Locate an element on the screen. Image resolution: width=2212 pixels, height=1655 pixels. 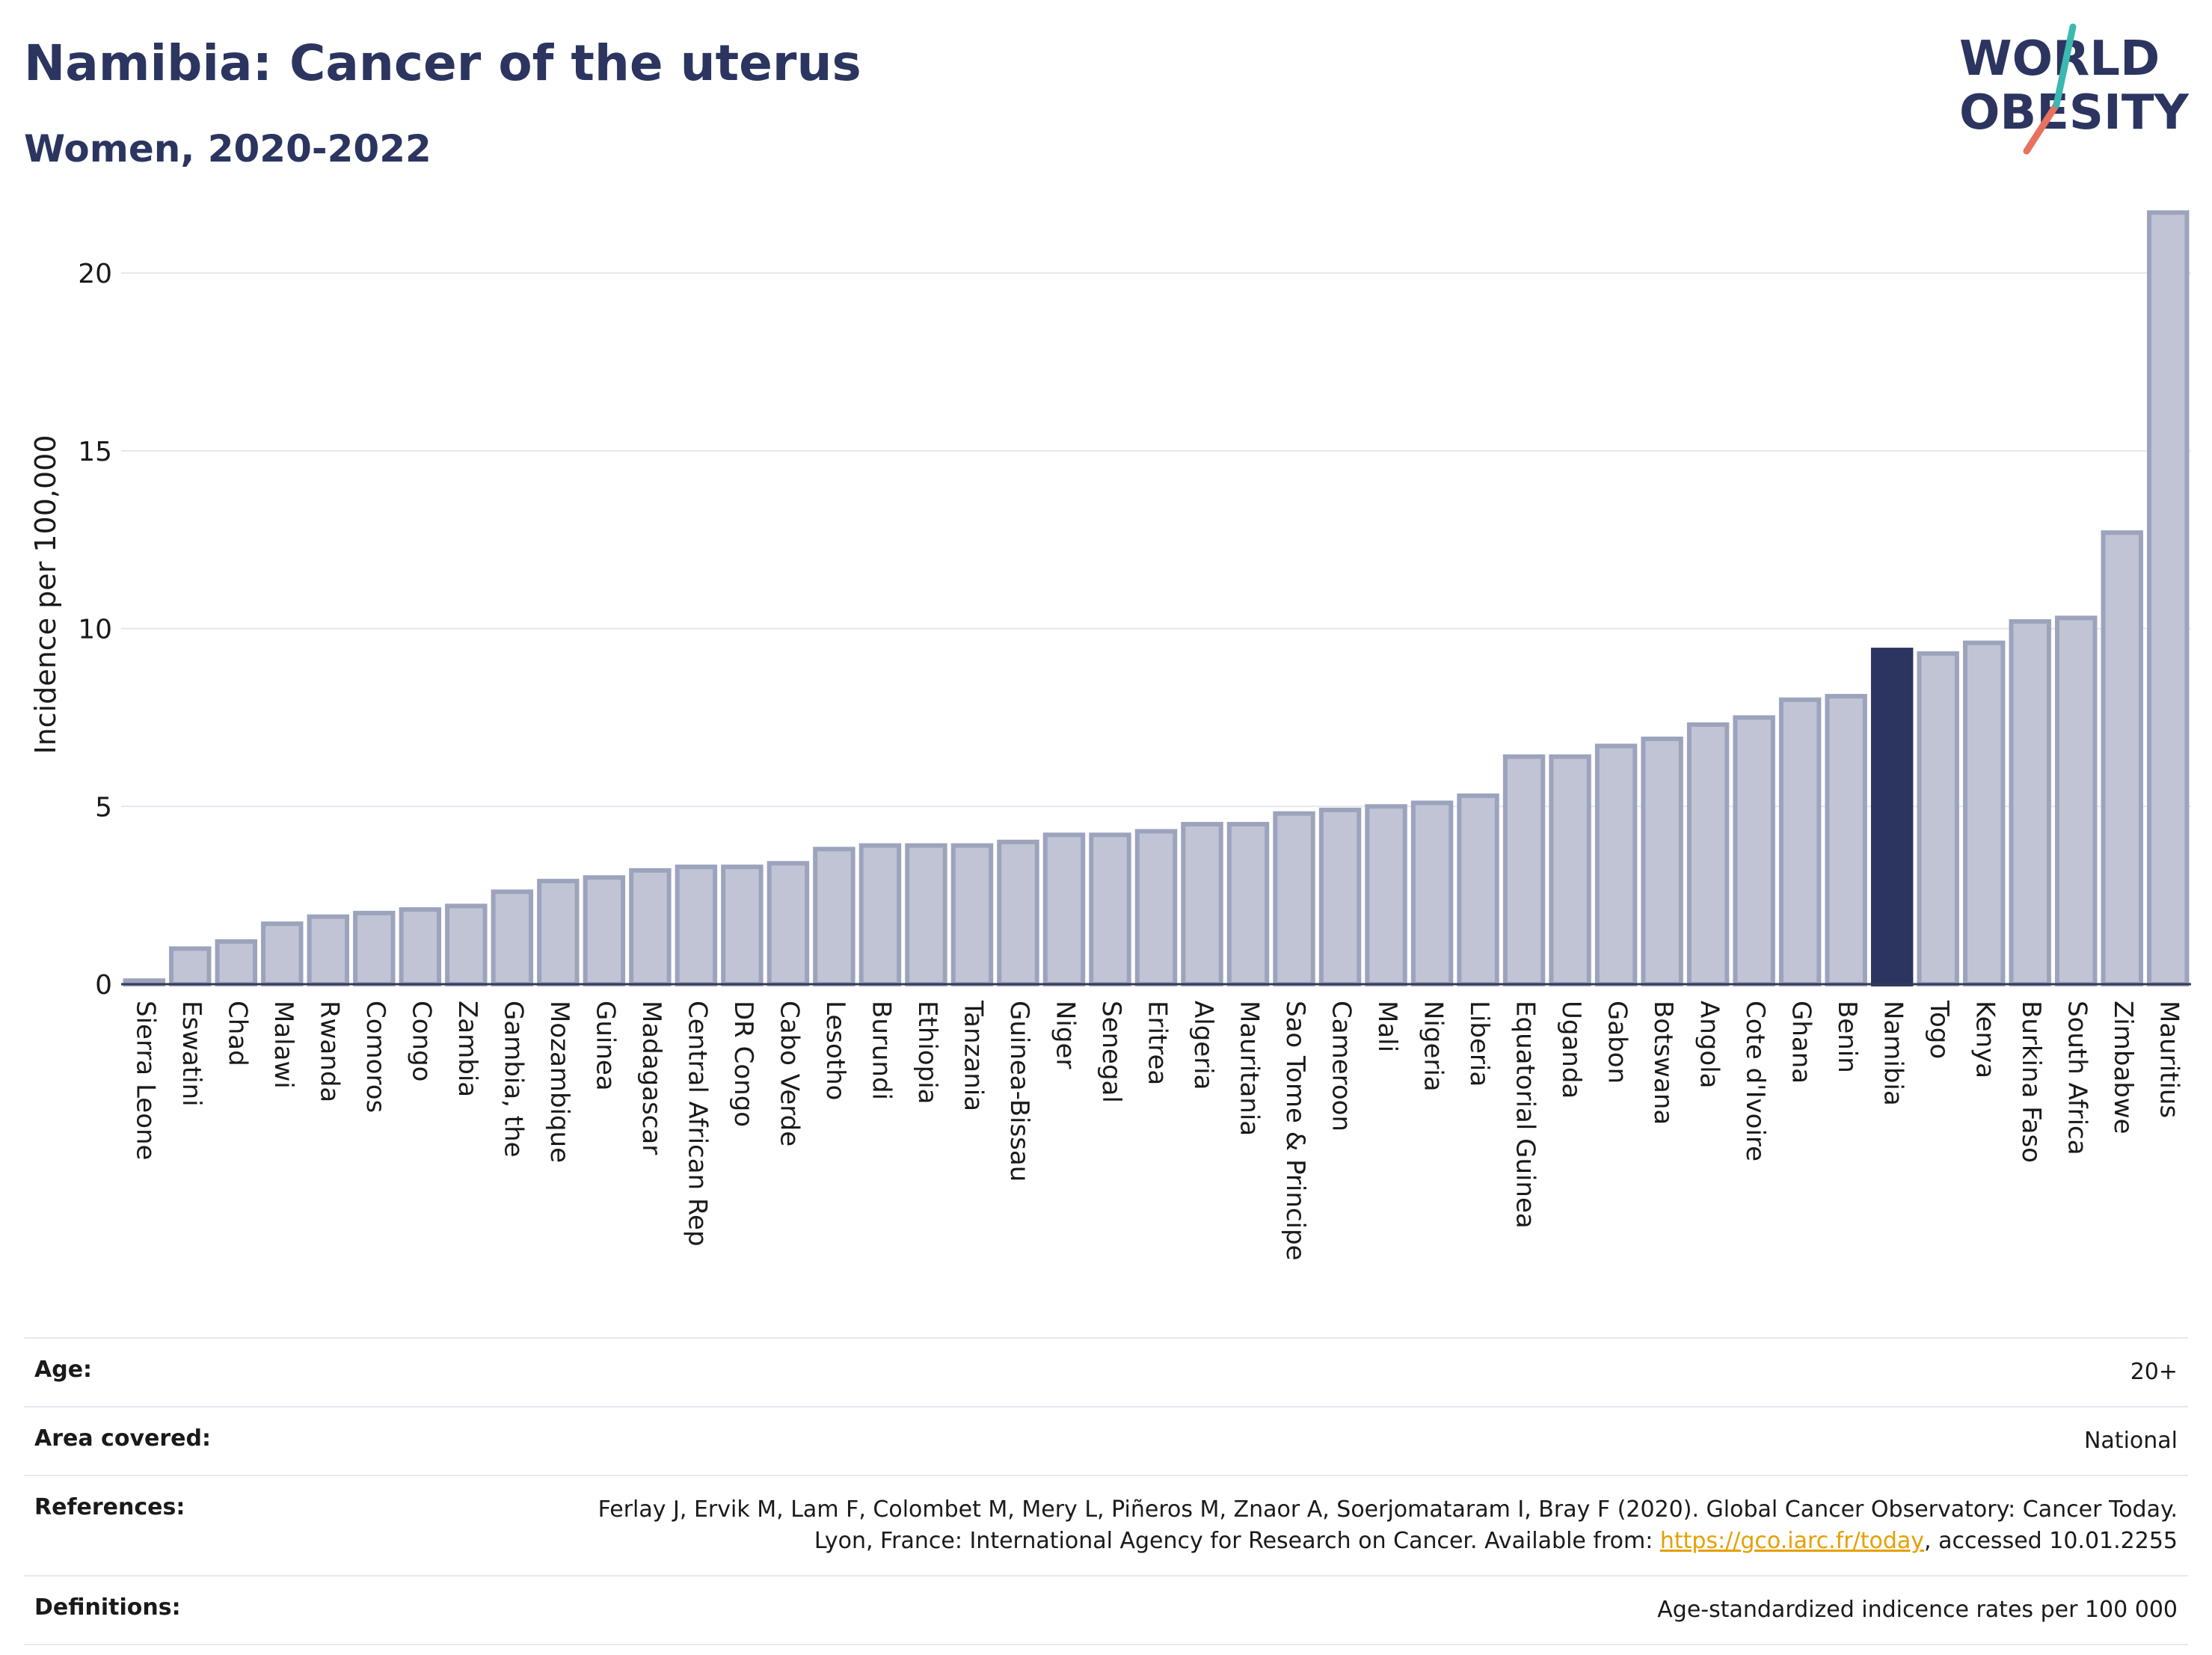
bar-mozambique is located at coordinates (558, 932).